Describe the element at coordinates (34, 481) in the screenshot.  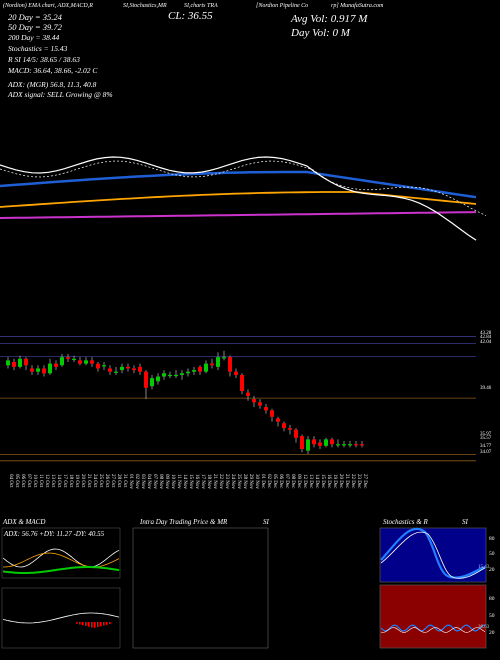
I see `date-label: 10 Oct` at that location.